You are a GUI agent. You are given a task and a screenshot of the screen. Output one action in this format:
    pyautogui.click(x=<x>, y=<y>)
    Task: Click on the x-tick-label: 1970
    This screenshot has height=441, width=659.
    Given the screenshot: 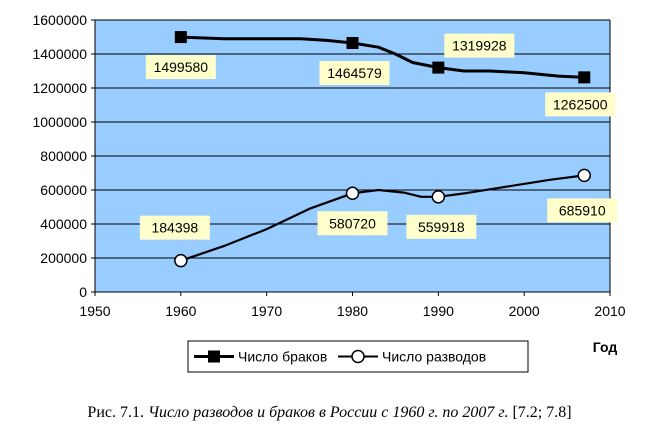 What is the action you would take?
    pyautogui.click(x=266, y=311)
    